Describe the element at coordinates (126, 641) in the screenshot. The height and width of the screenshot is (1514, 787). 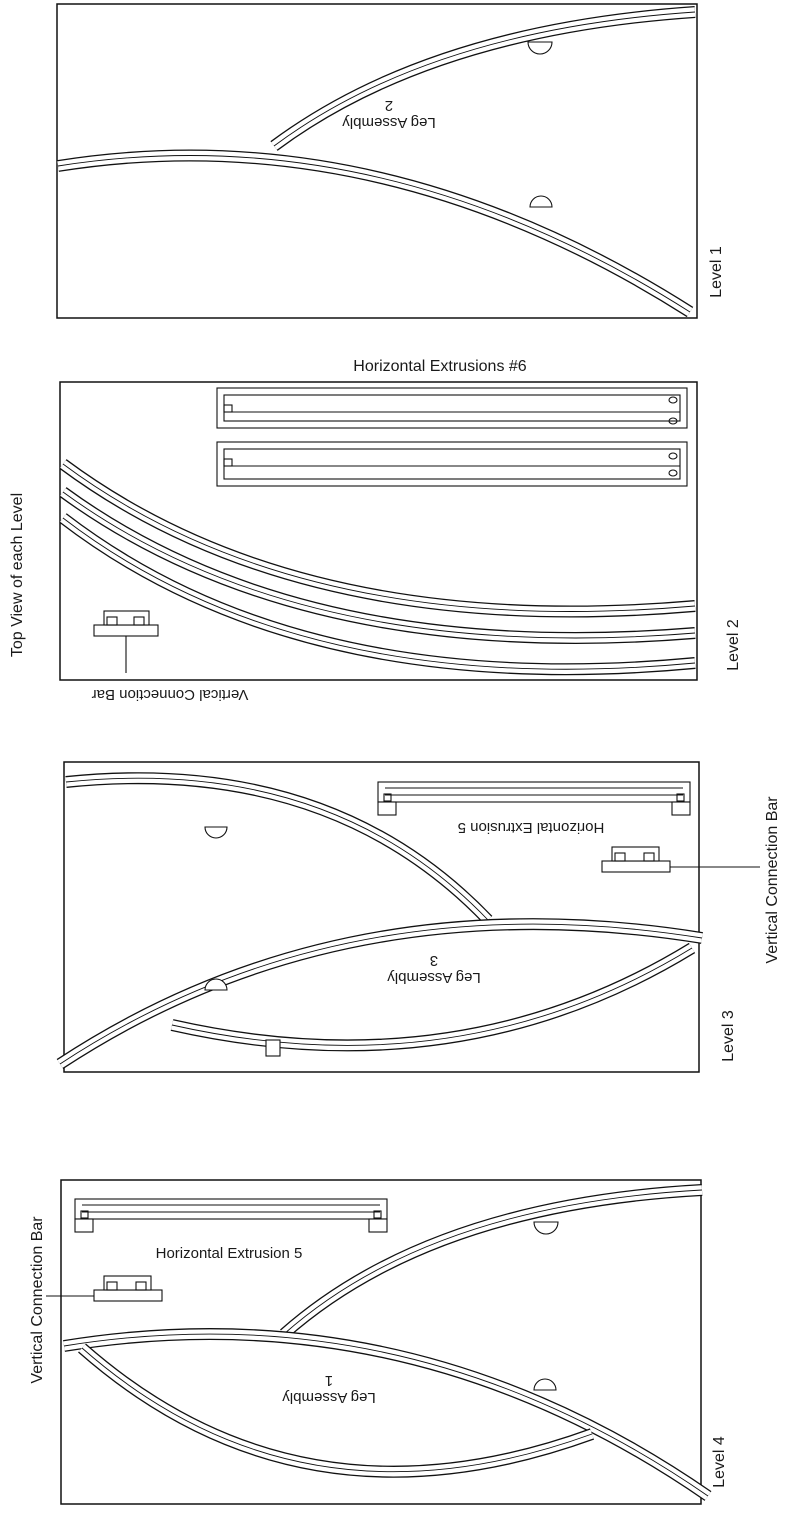
I see `level-2-vertical-connection-bar-part` at that location.